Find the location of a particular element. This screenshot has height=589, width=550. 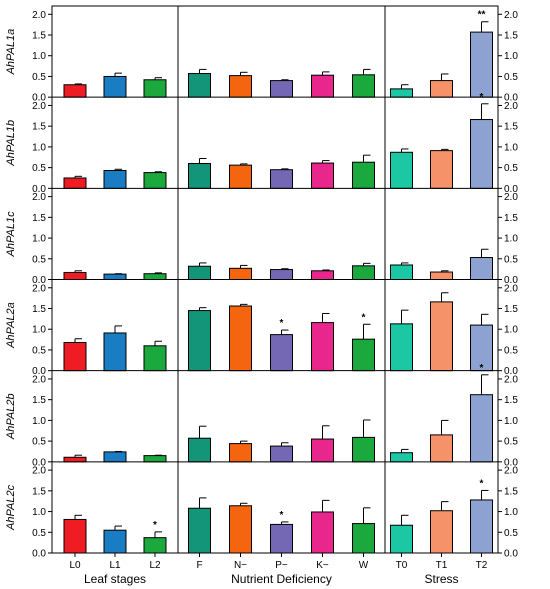

bar-ahpal1c-l2 is located at coordinates (155, 277).